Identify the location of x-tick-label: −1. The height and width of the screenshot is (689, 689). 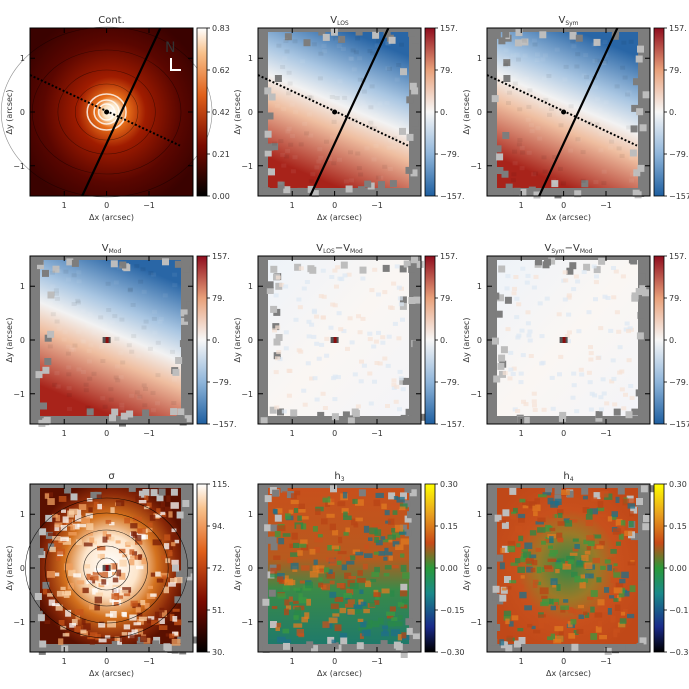
(377, 433).